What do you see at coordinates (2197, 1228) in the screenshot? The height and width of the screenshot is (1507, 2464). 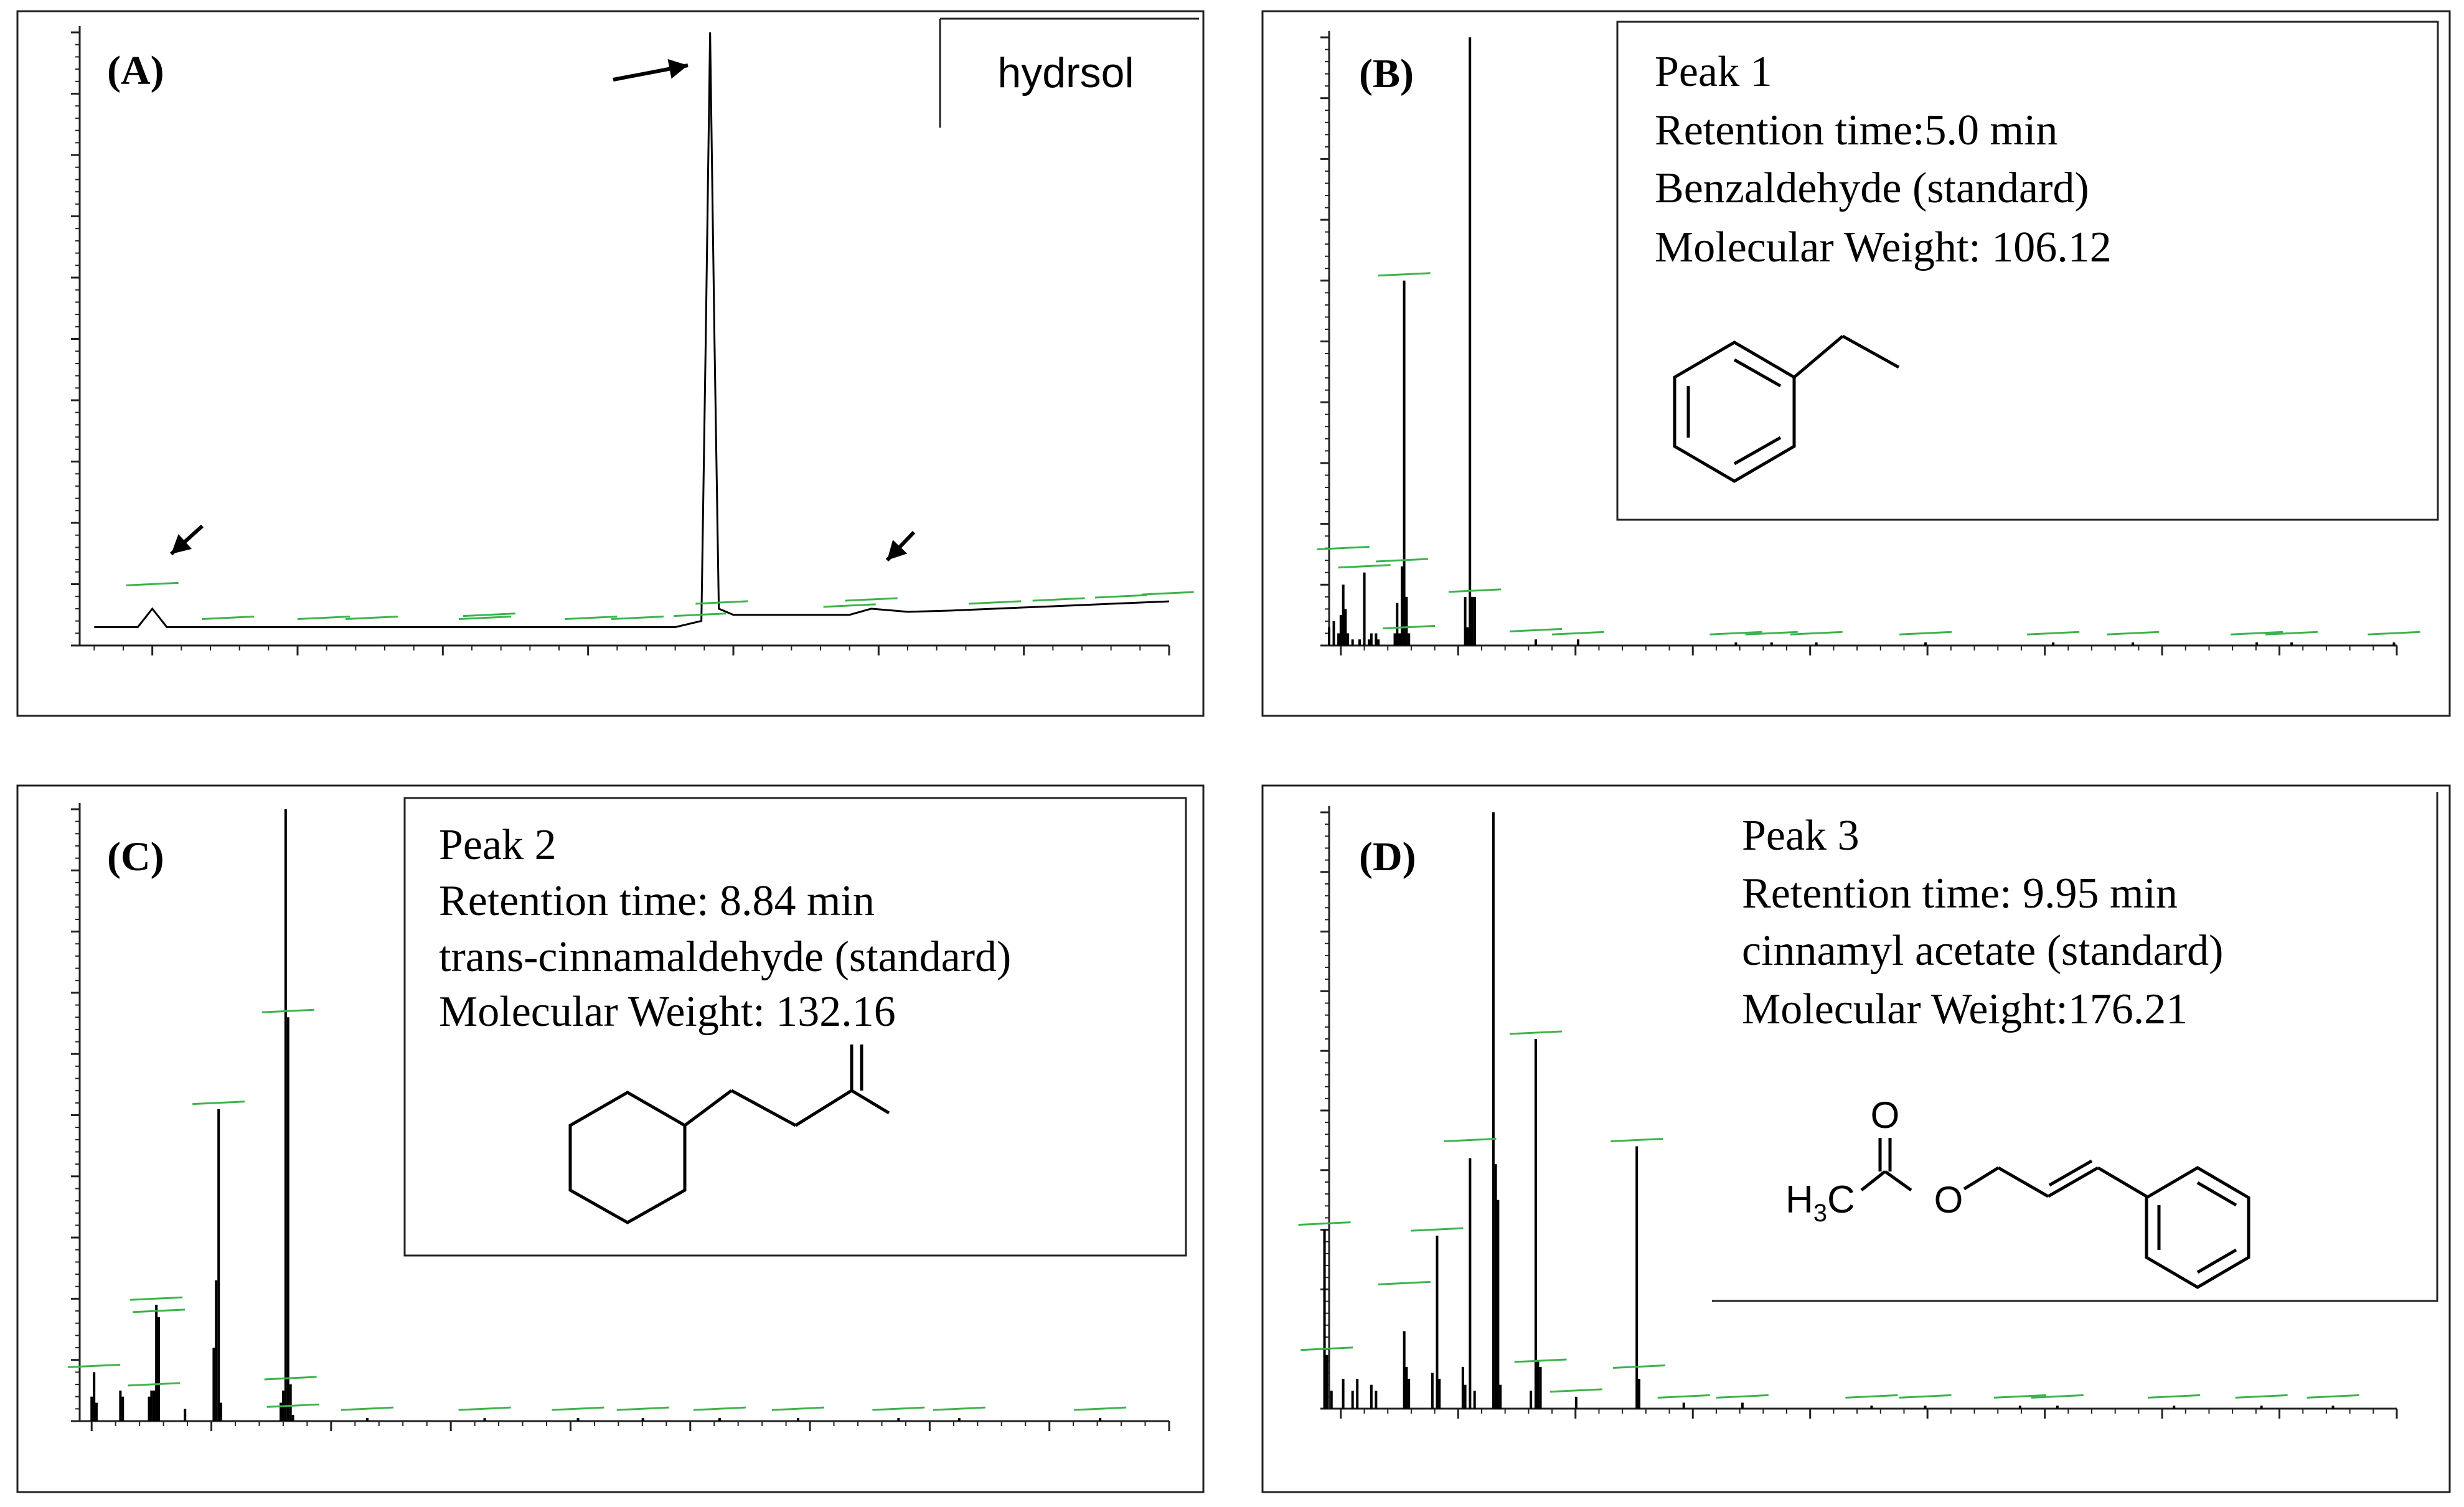 I see `benzene-ring` at bounding box center [2197, 1228].